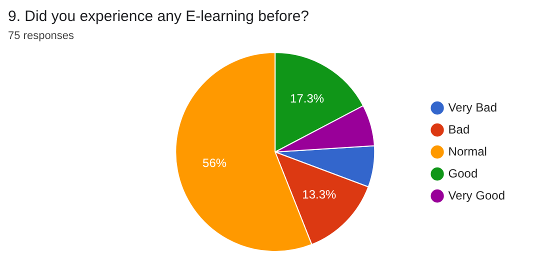 Image resolution: width=533 pixels, height=264 pixels. What do you see at coordinates (159, 16) in the screenshot?
I see `chart-title: 9. Did you experience any E-learning before?` at bounding box center [159, 16].